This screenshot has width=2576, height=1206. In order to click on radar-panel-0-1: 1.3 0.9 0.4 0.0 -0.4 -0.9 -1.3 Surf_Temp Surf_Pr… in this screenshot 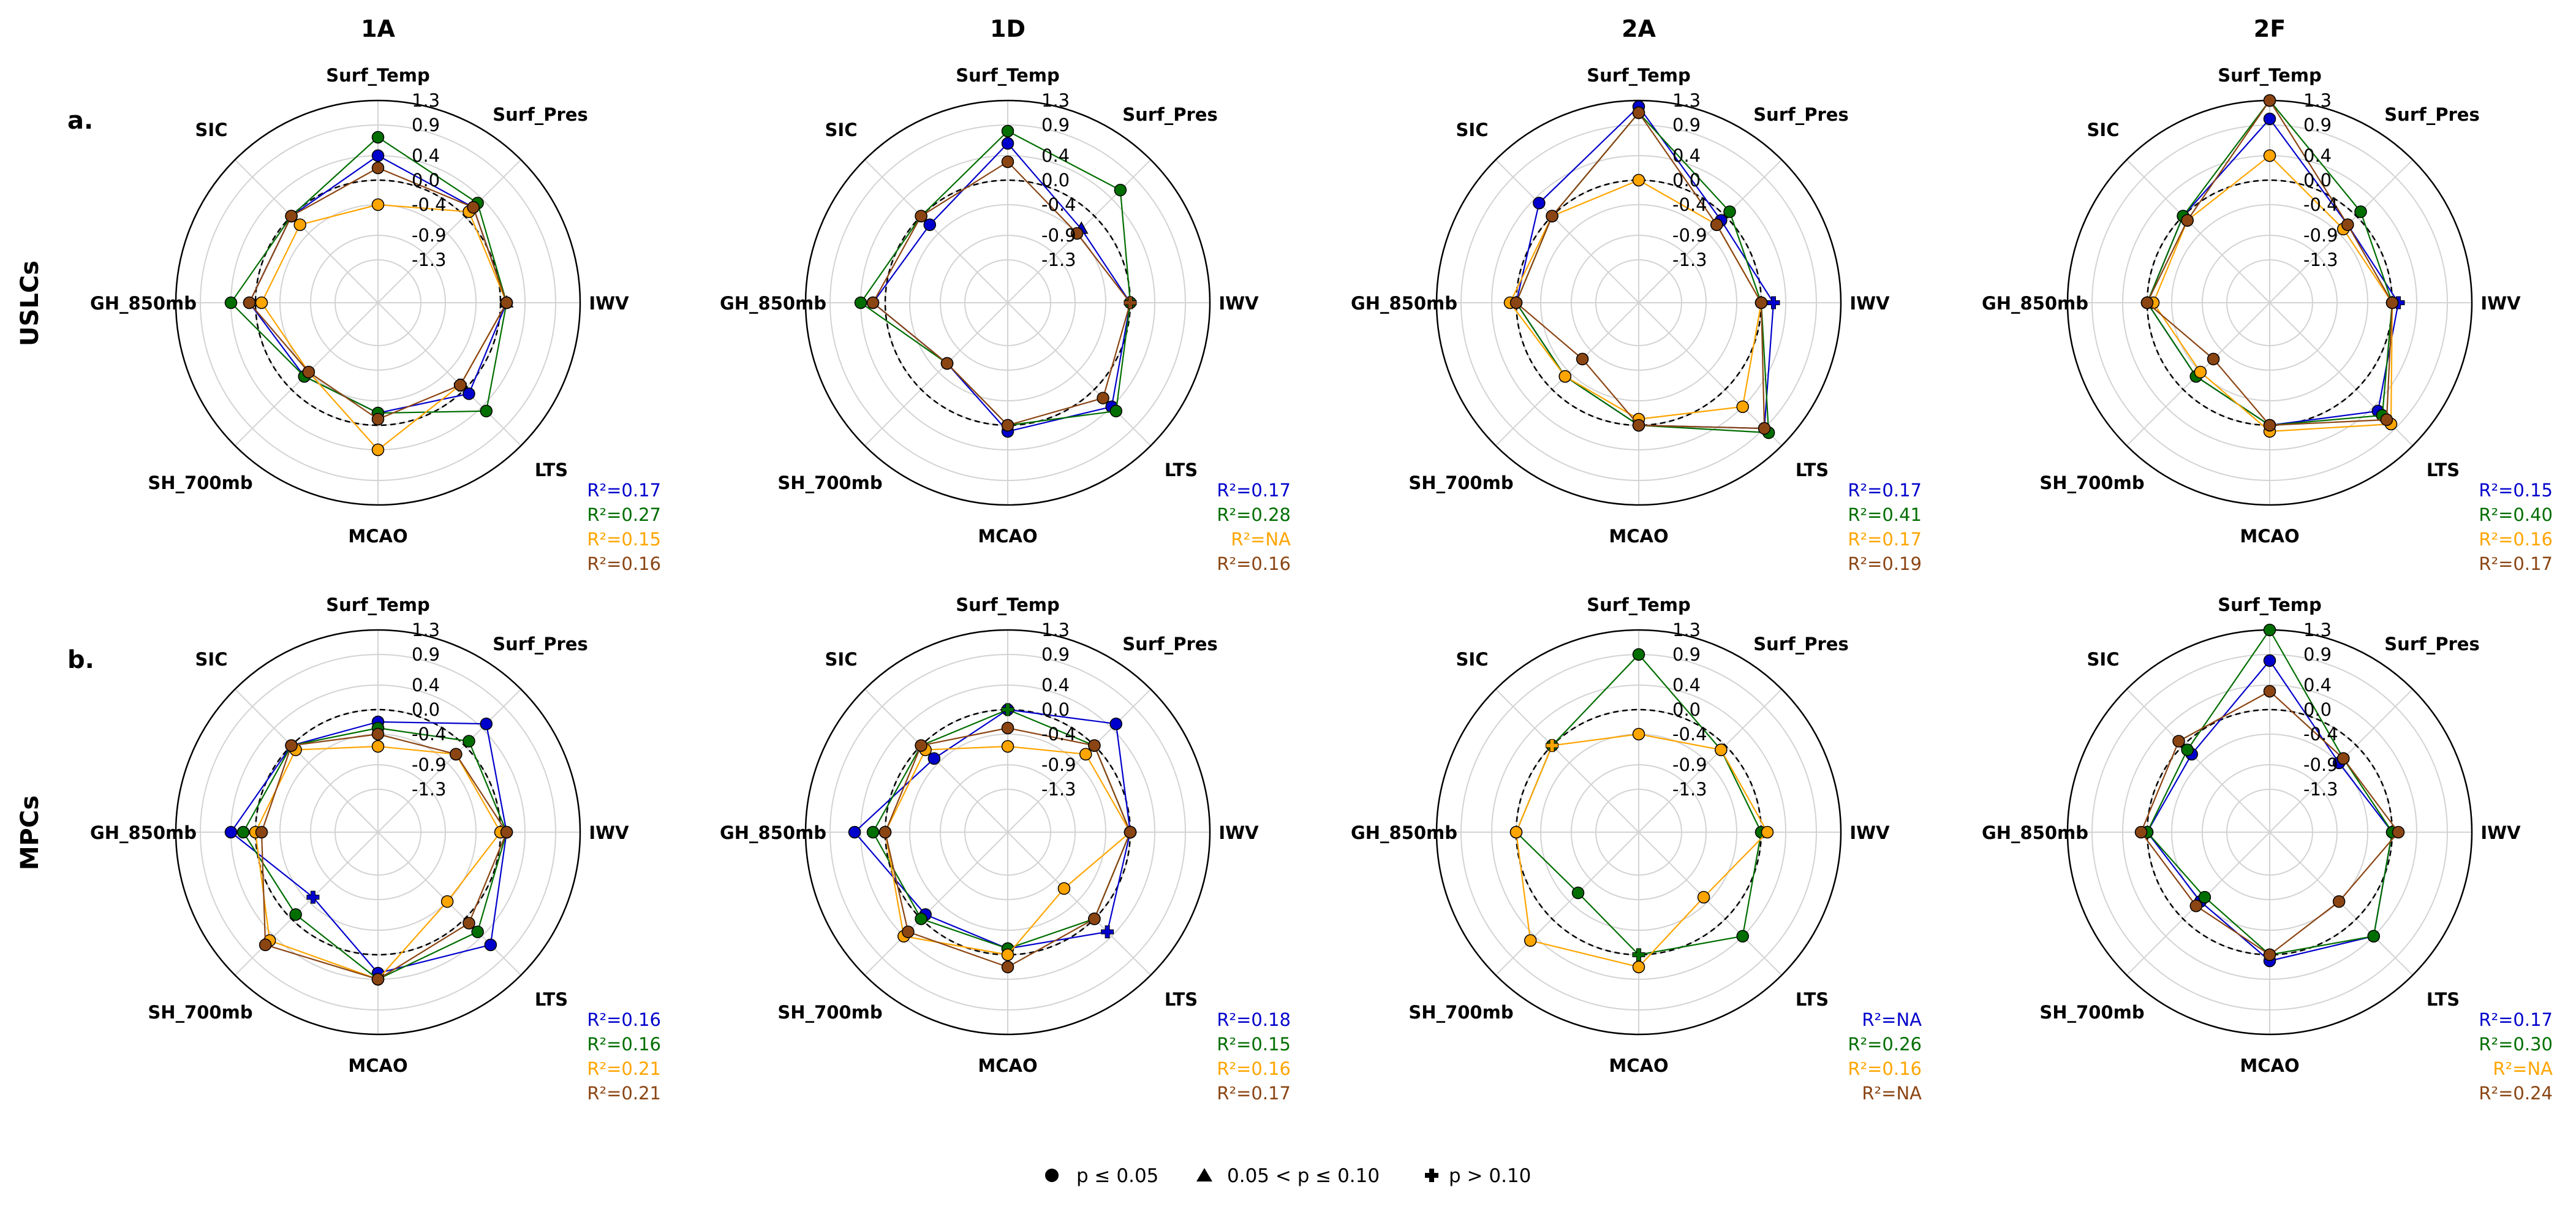, I will do `click(1005, 294)`.